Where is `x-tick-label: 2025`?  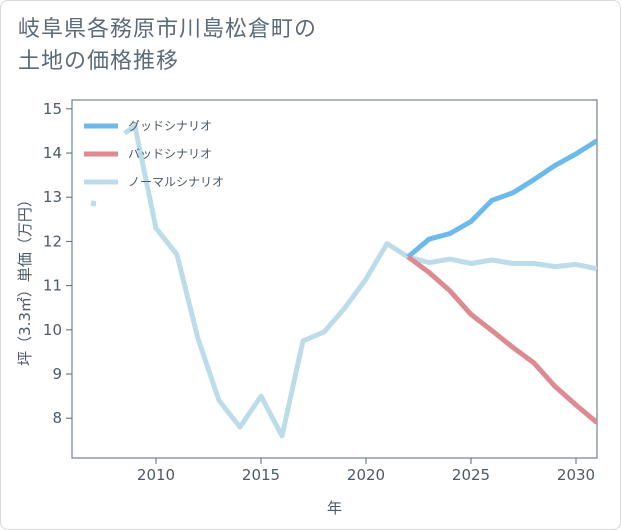 x-tick-label: 2025 is located at coordinates (471, 475).